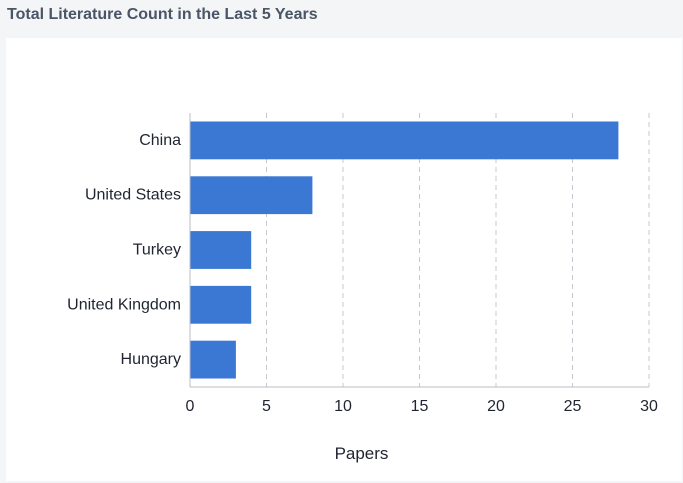 This screenshot has height=483, width=683. I want to click on x-tick-label-25: 25, so click(573, 406).